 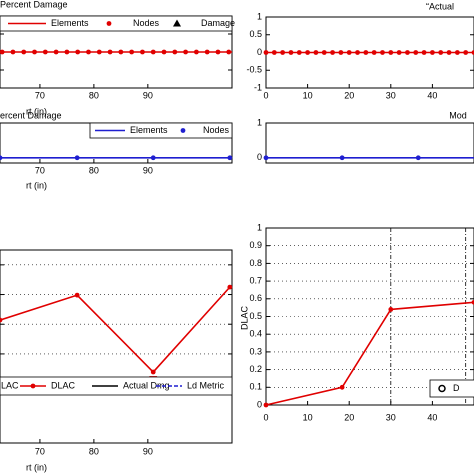 I want to click on y-tick-label: 0.2, so click(x=255, y=369).